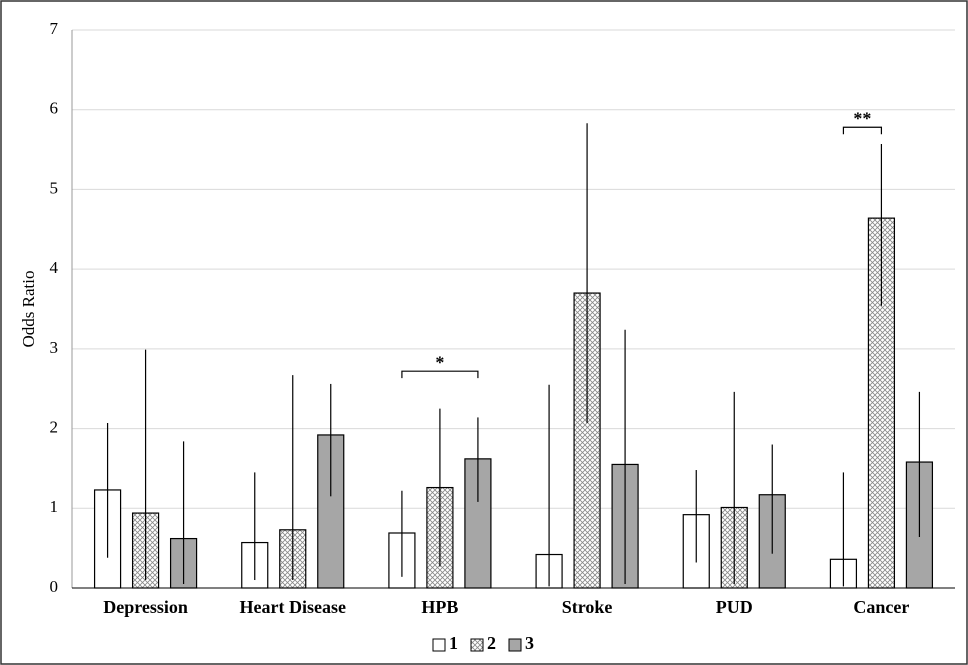 The height and width of the screenshot is (665, 968). Describe the element at coordinates (881, 607) in the screenshot. I see `x-tick-label: Cancer` at that location.